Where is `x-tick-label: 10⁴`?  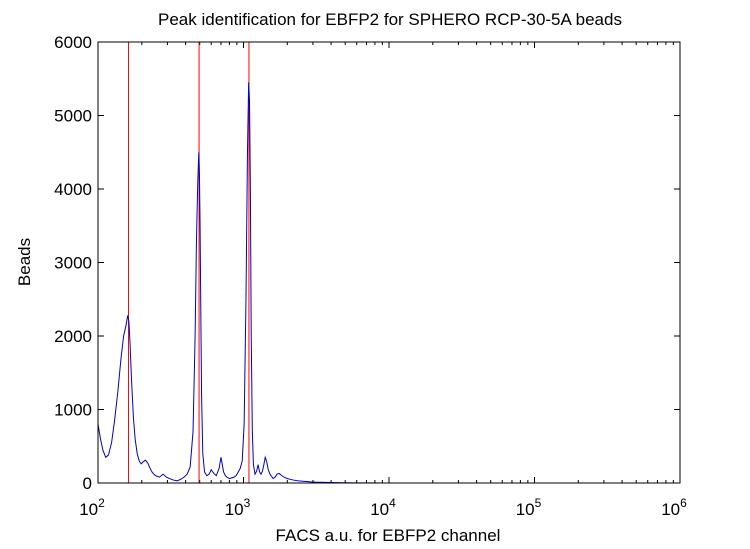 x-tick-label: 10⁴ is located at coordinates (383, 507).